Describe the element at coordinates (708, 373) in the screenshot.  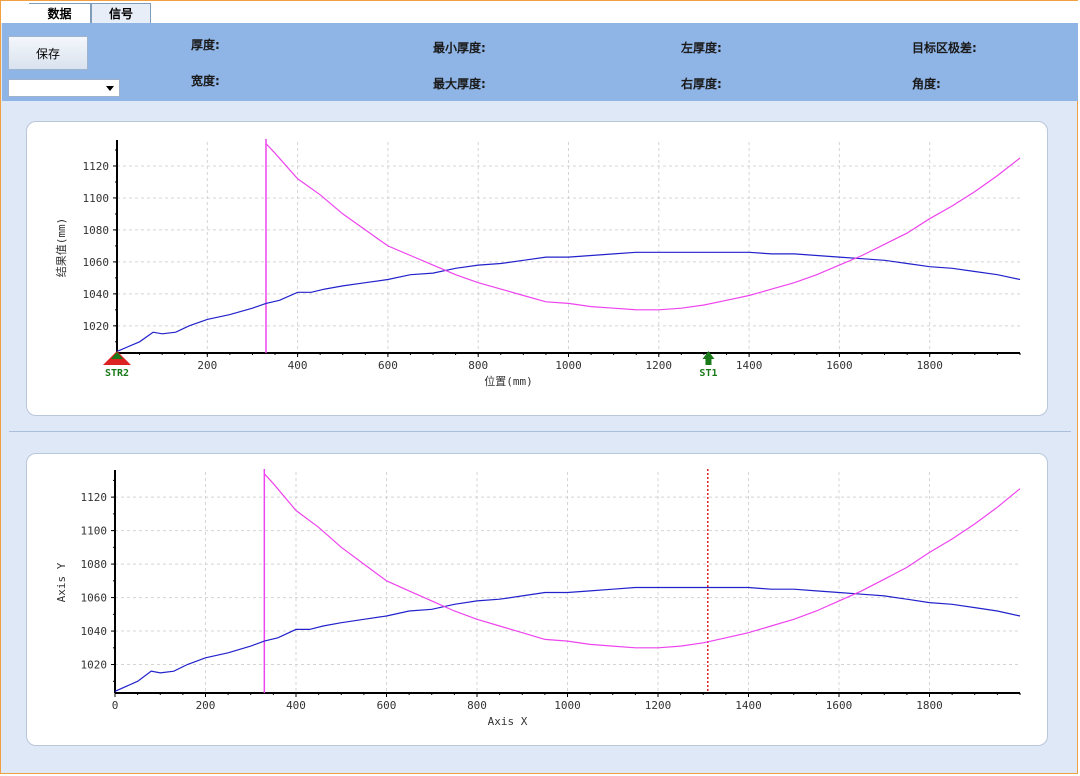
I see `marker-label: ST1` at that location.